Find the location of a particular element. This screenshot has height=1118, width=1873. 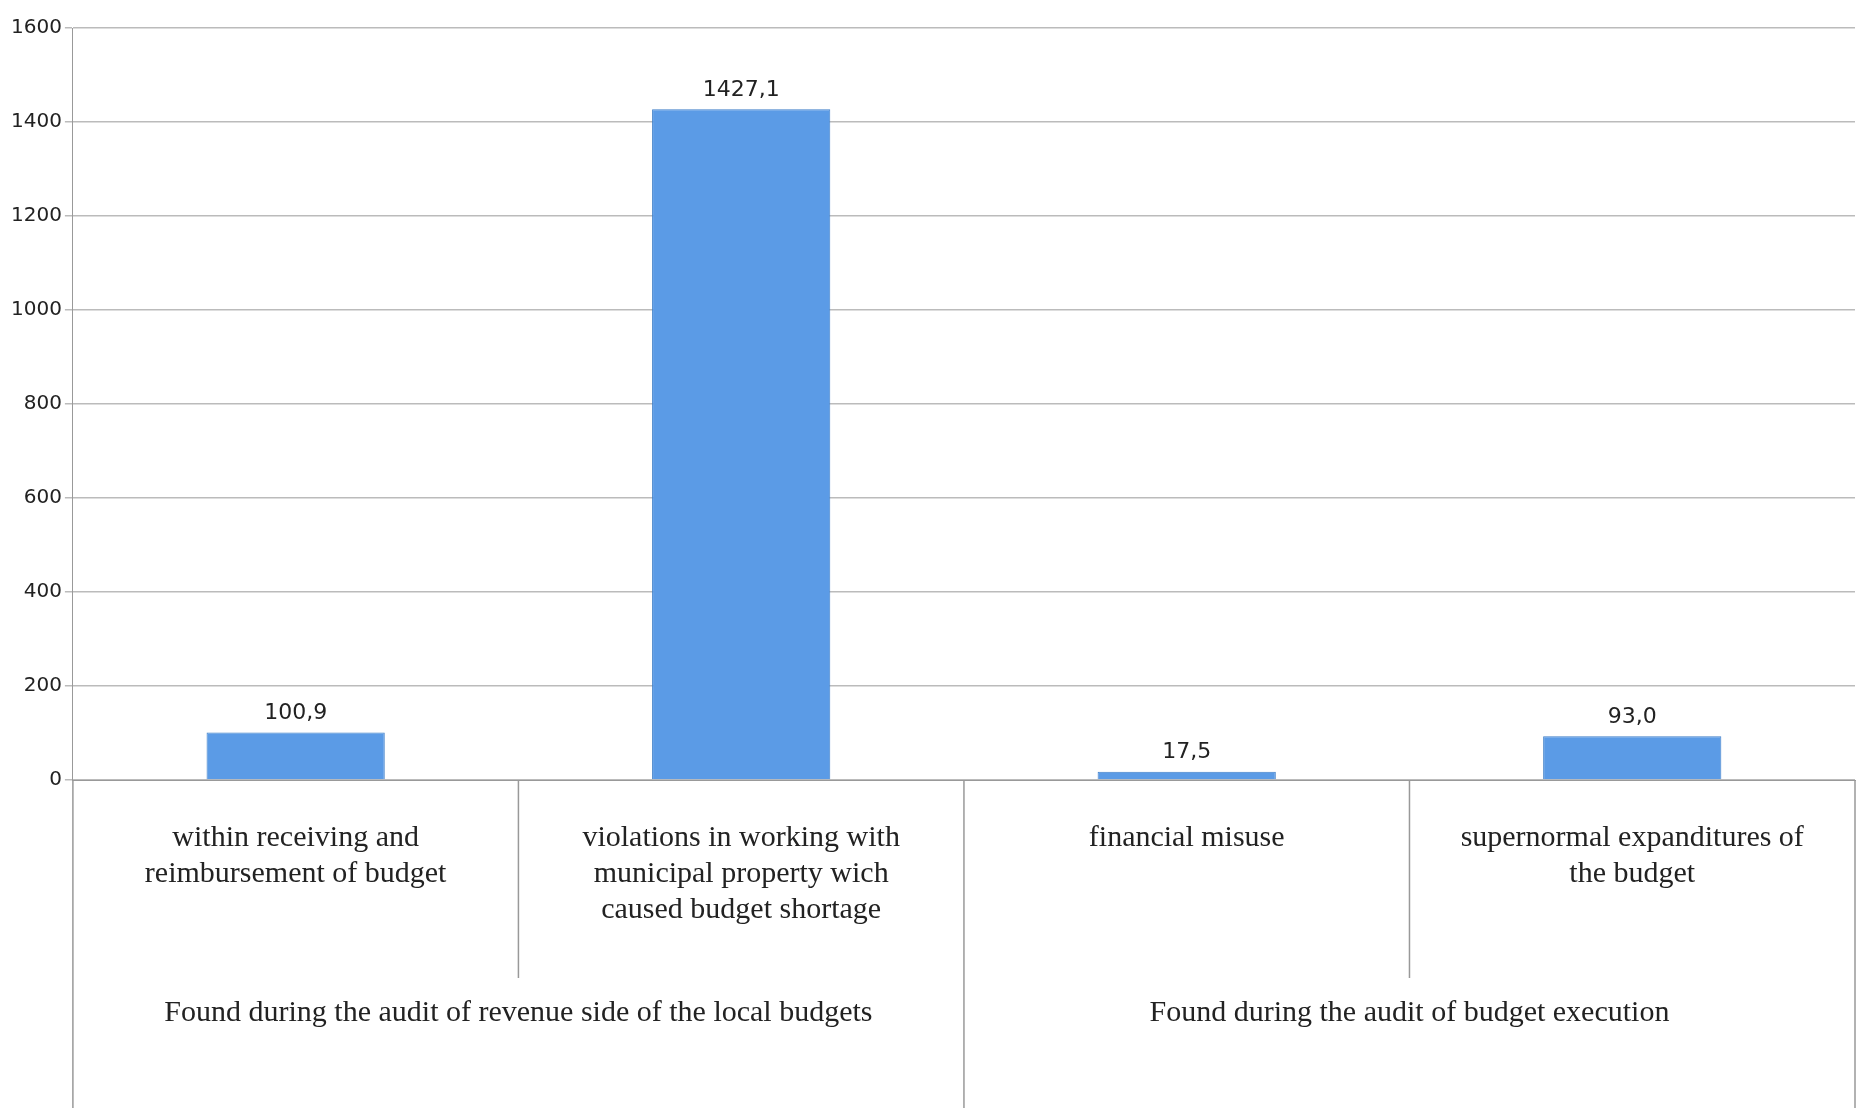

data-label: 93,0 is located at coordinates (1632, 716).